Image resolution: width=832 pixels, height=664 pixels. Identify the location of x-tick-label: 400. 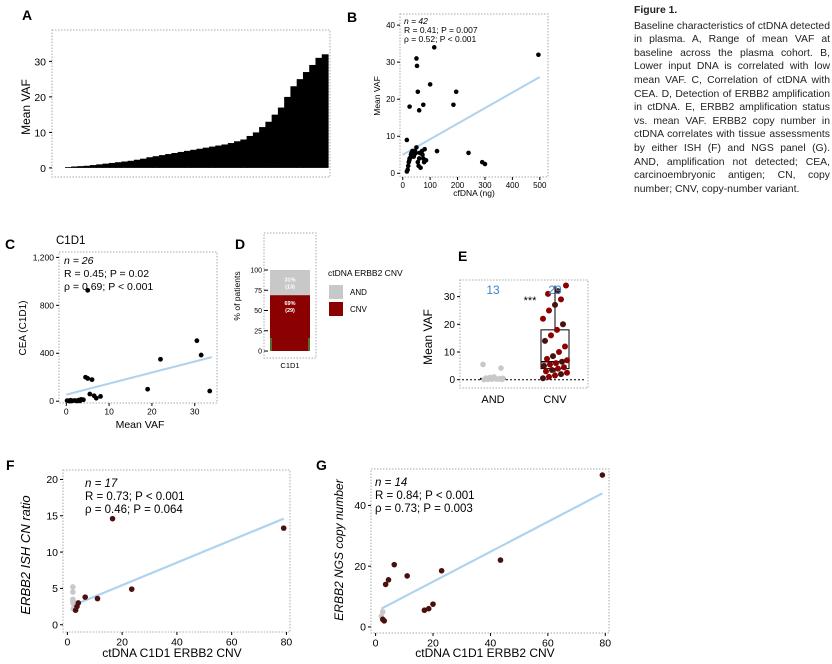
(513, 185).